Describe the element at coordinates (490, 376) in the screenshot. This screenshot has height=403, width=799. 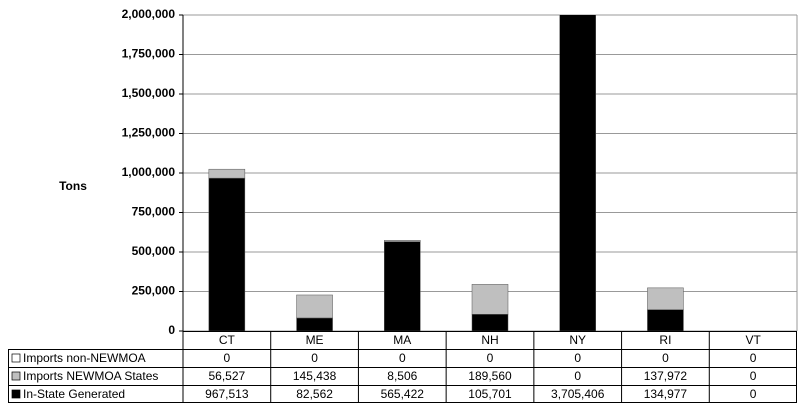
I see `table-value: 189,560` at that location.